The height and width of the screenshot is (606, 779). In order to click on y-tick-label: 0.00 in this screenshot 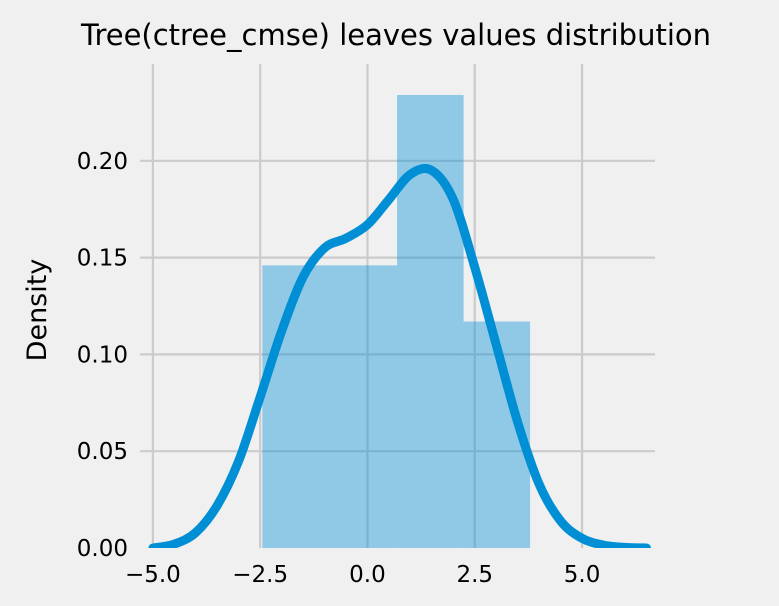, I will do `click(102, 549)`.